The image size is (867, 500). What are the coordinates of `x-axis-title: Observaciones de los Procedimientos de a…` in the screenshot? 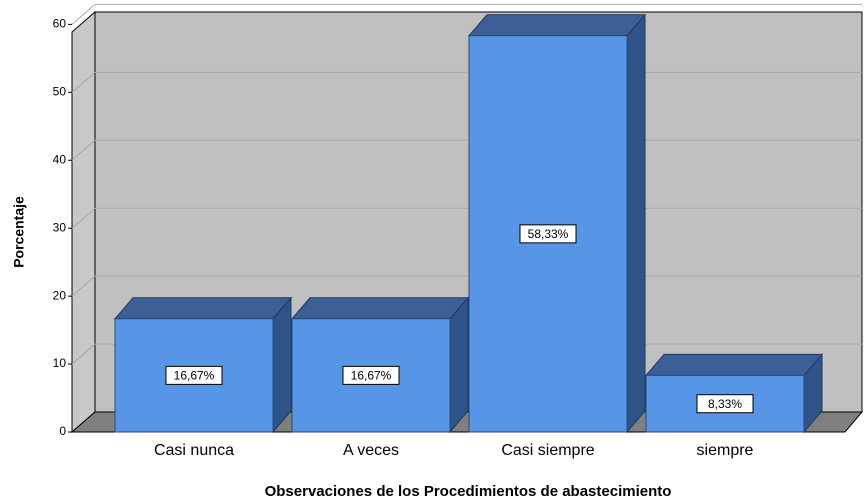 It's located at (468, 491).